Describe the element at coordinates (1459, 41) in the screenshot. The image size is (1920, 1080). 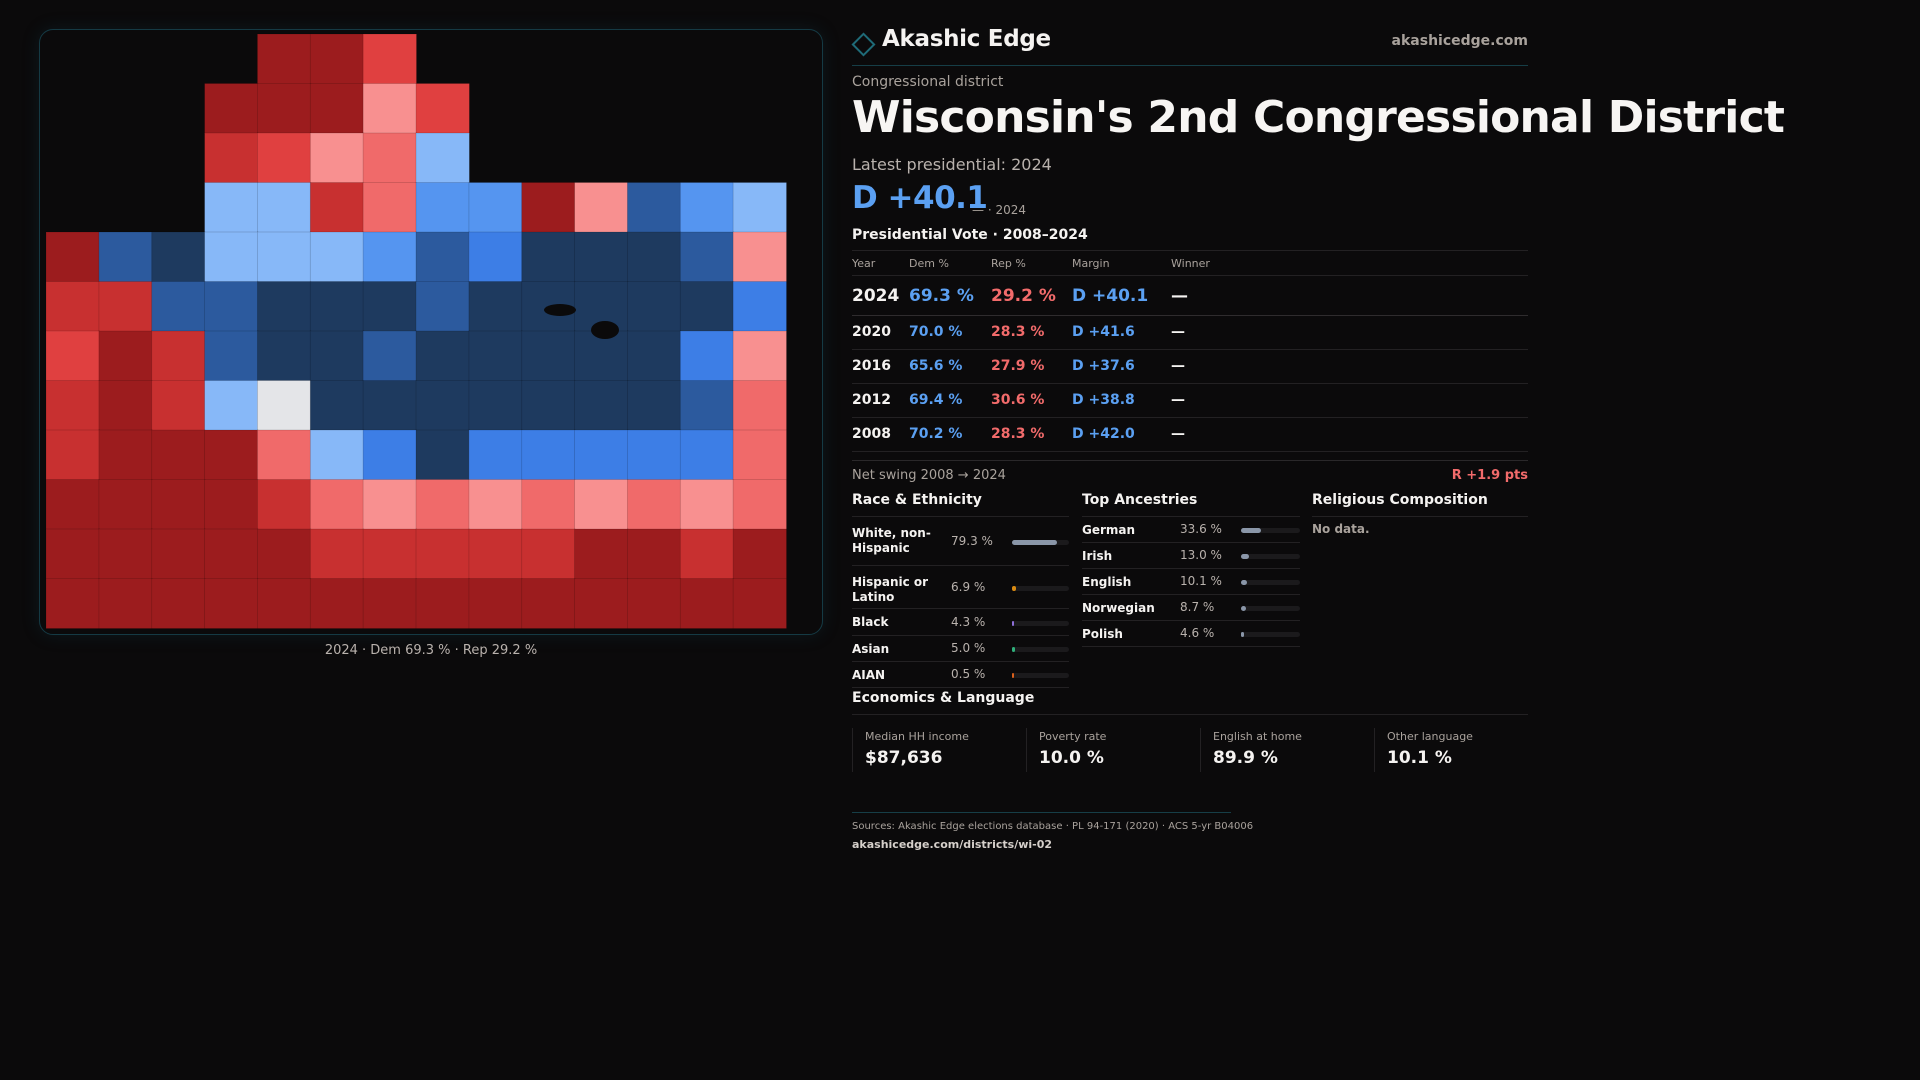
I see `brand-url-link: akashicedge.com` at that location.